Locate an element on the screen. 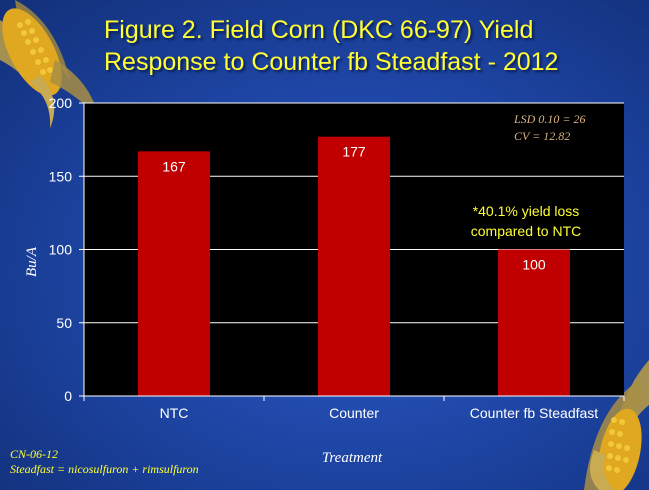 The image size is (649, 490). title-line-1: Figure 2. Field Corn (DKC 66-97) Yield is located at coordinates (319, 30).